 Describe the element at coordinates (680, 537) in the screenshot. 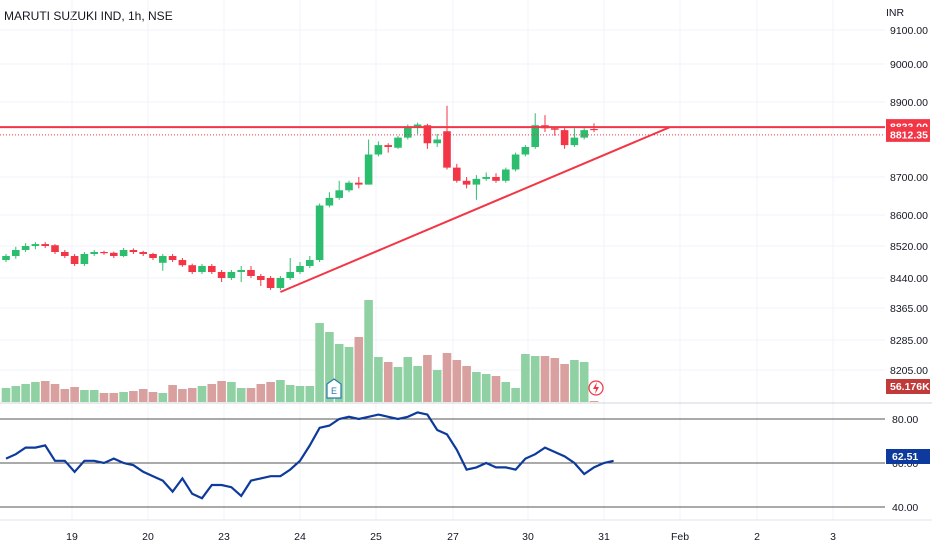

I see `x-tick-8: Feb` at that location.